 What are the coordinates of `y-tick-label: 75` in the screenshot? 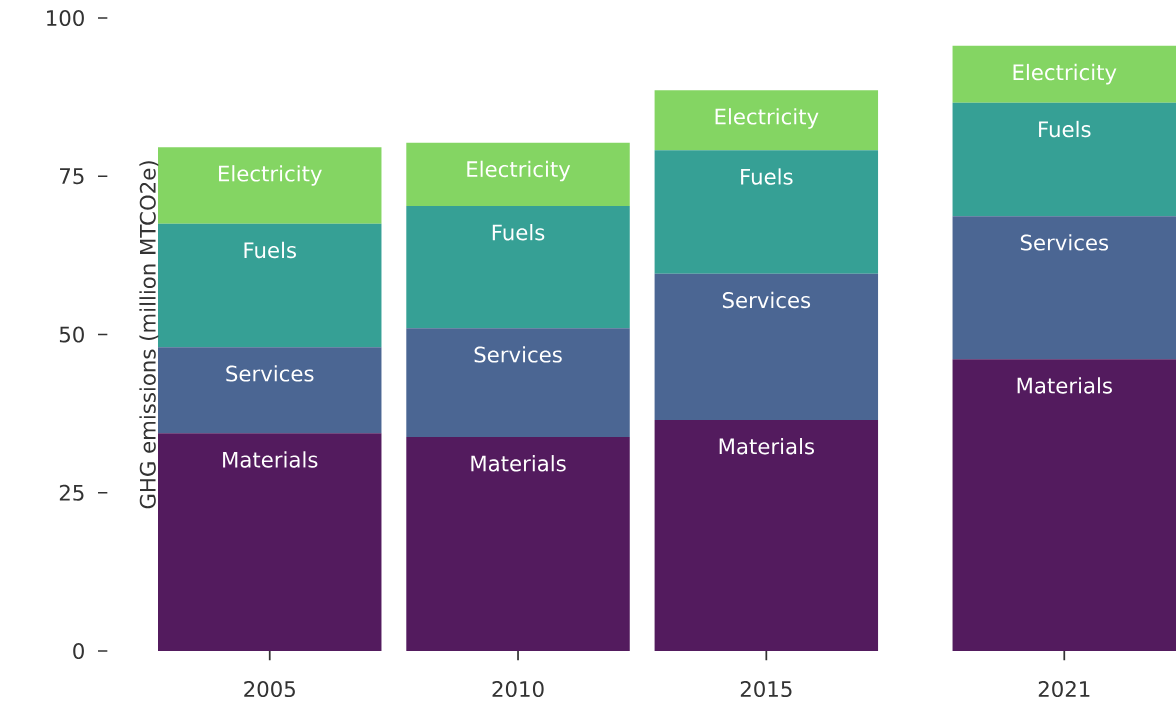 It's located at (72, 176).